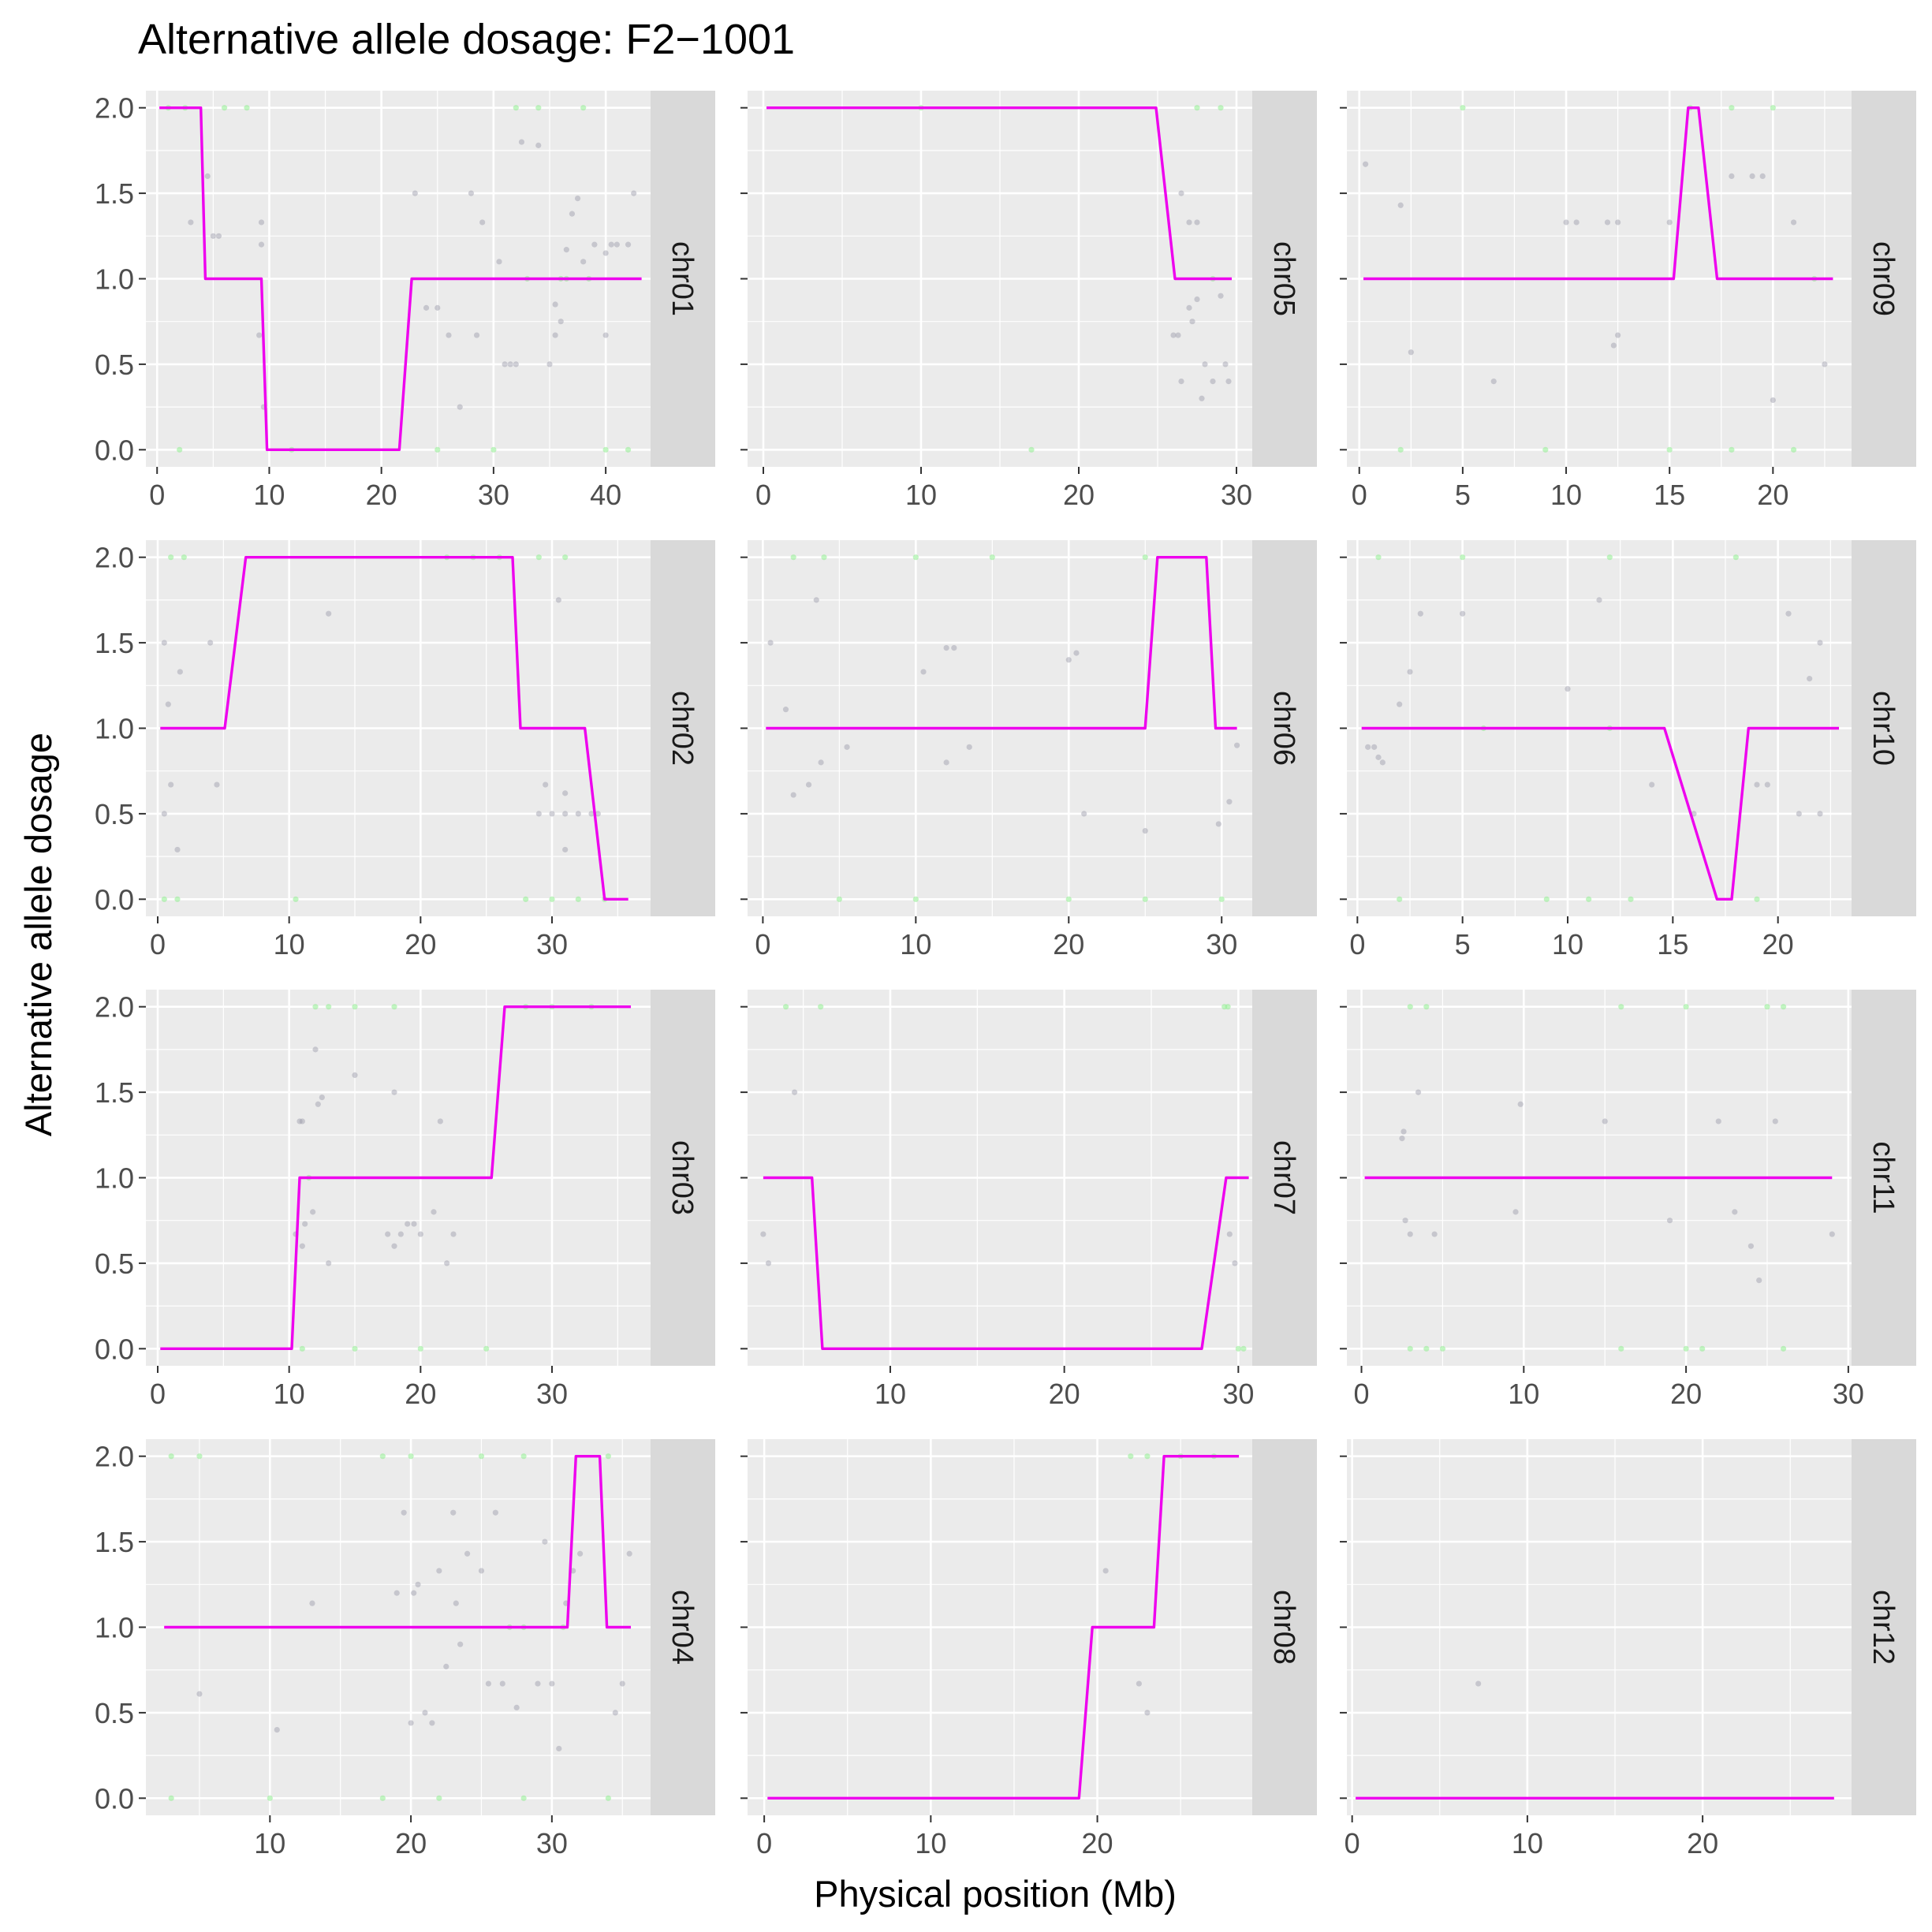 Image resolution: width=1932 pixels, height=1932 pixels. I want to click on y-tick-label: 0.0, so click(114, 450).